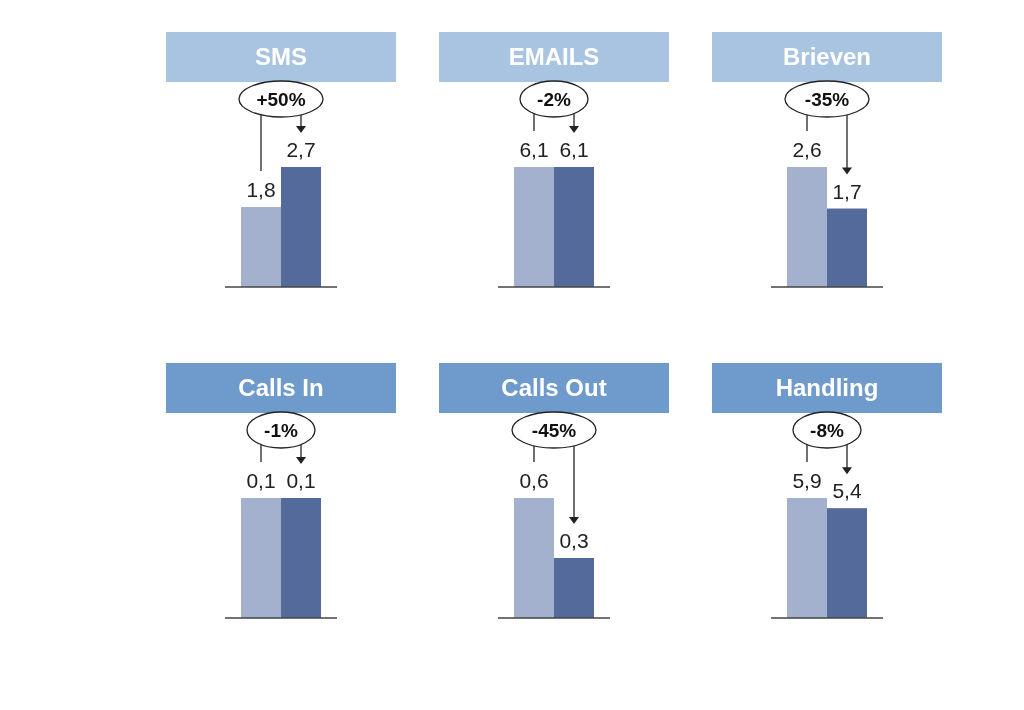 The image size is (1024, 710). Describe the element at coordinates (807, 149) in the screenshot. I see `data-label: 2,6` at that location.